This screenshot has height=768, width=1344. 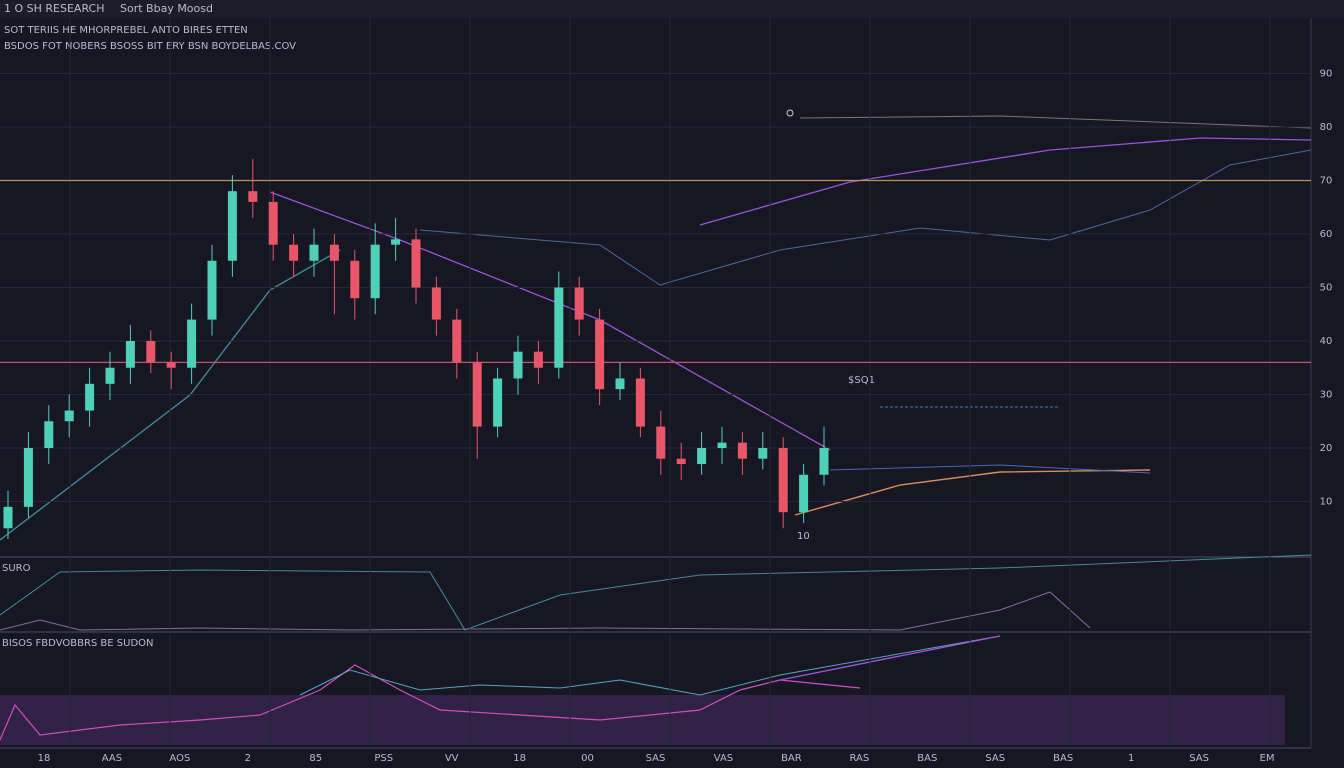 What do you see at coordinates (1326, 234) in the screenshot?
I see `y-tick-label: 60` at bounding box center [1326, 234].